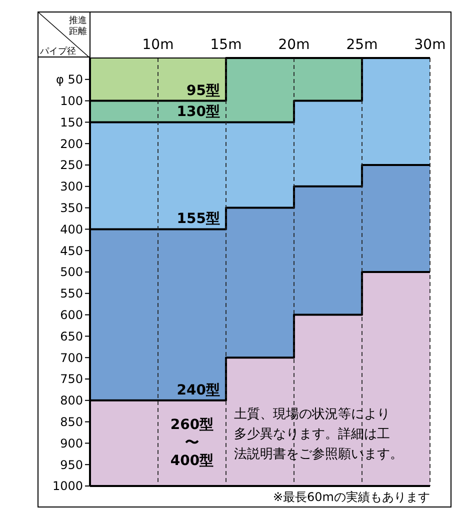 This screenshot has width=463, height=519. I want to click on series-label: 95型, so click(203, 90).